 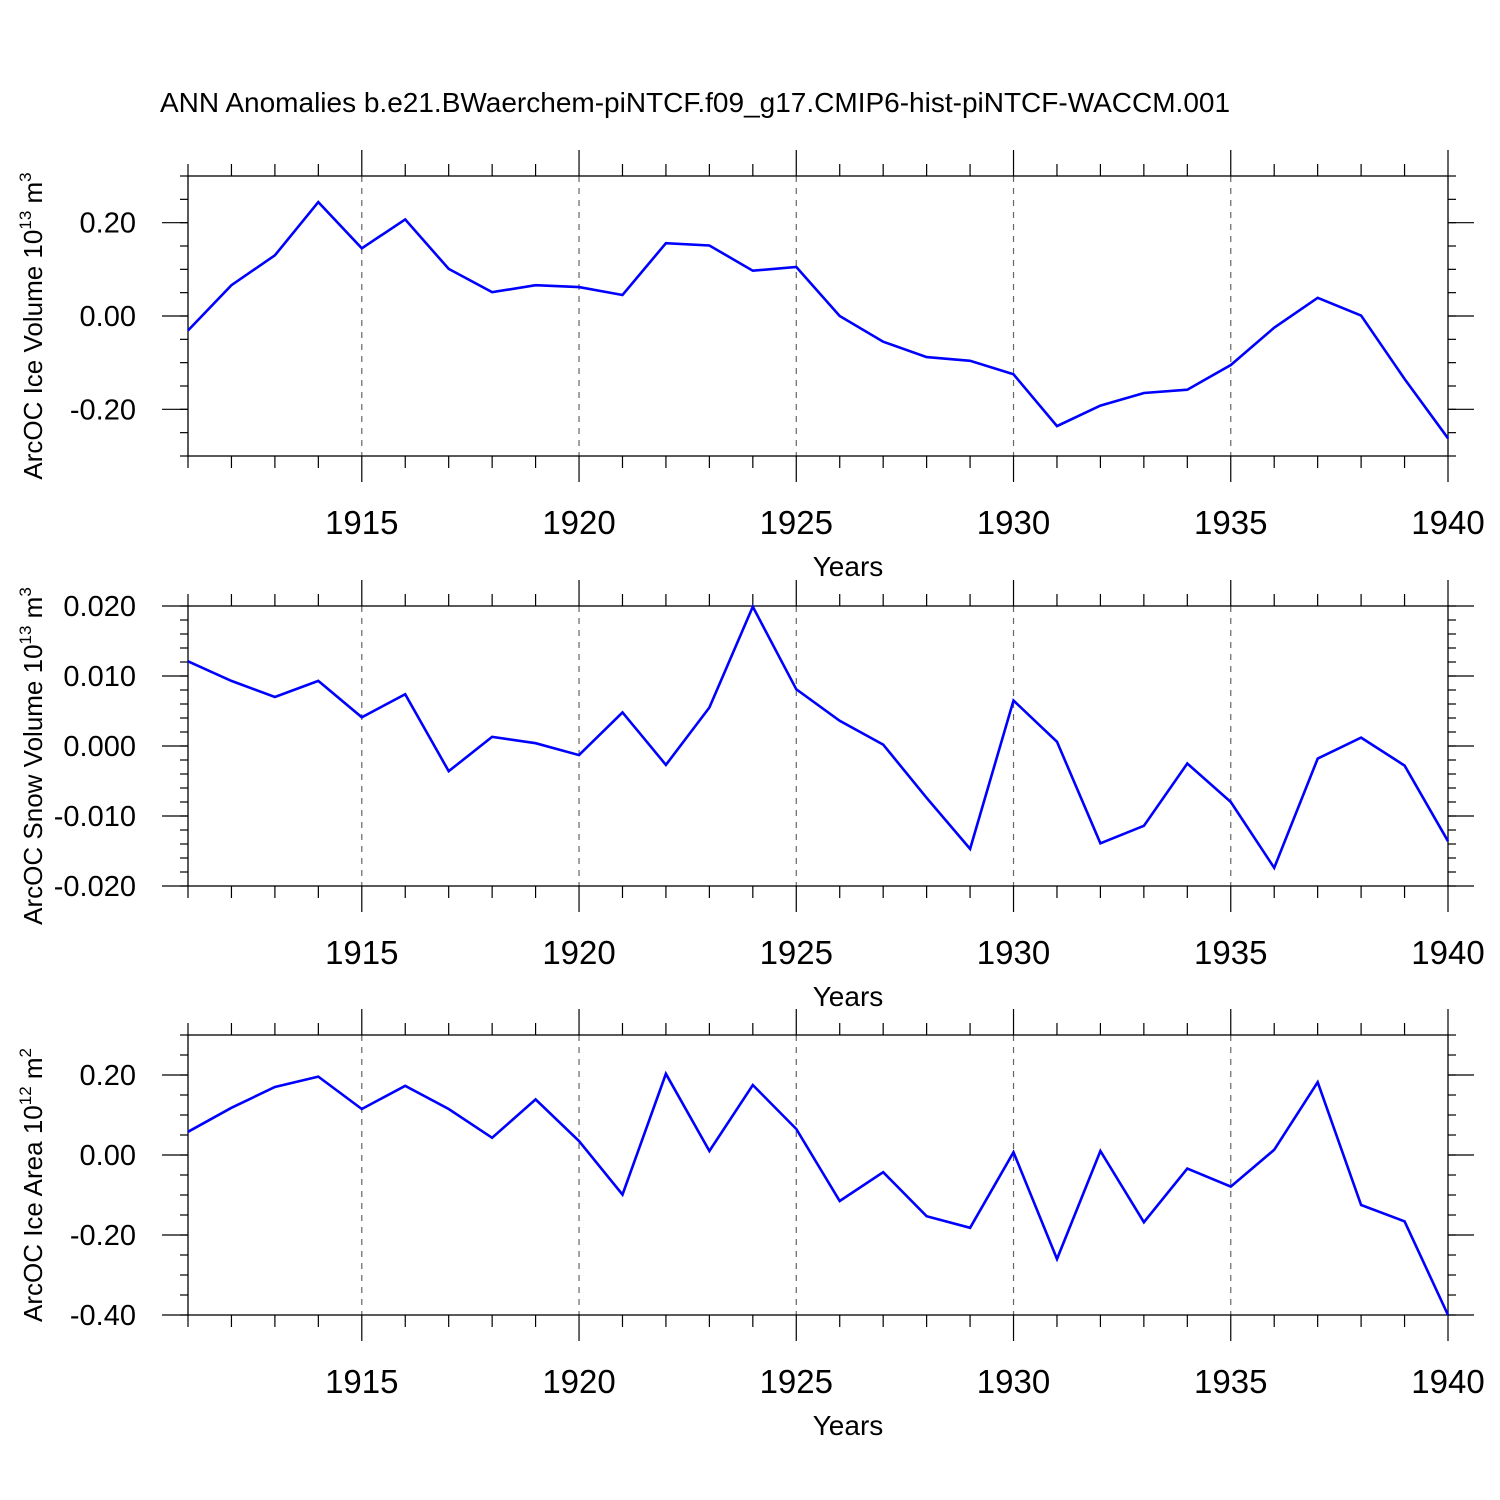 I want to click on ice-area-y-axis-label: ArcOC Ice Area 1012 m2, so click(x=32, y=1185).